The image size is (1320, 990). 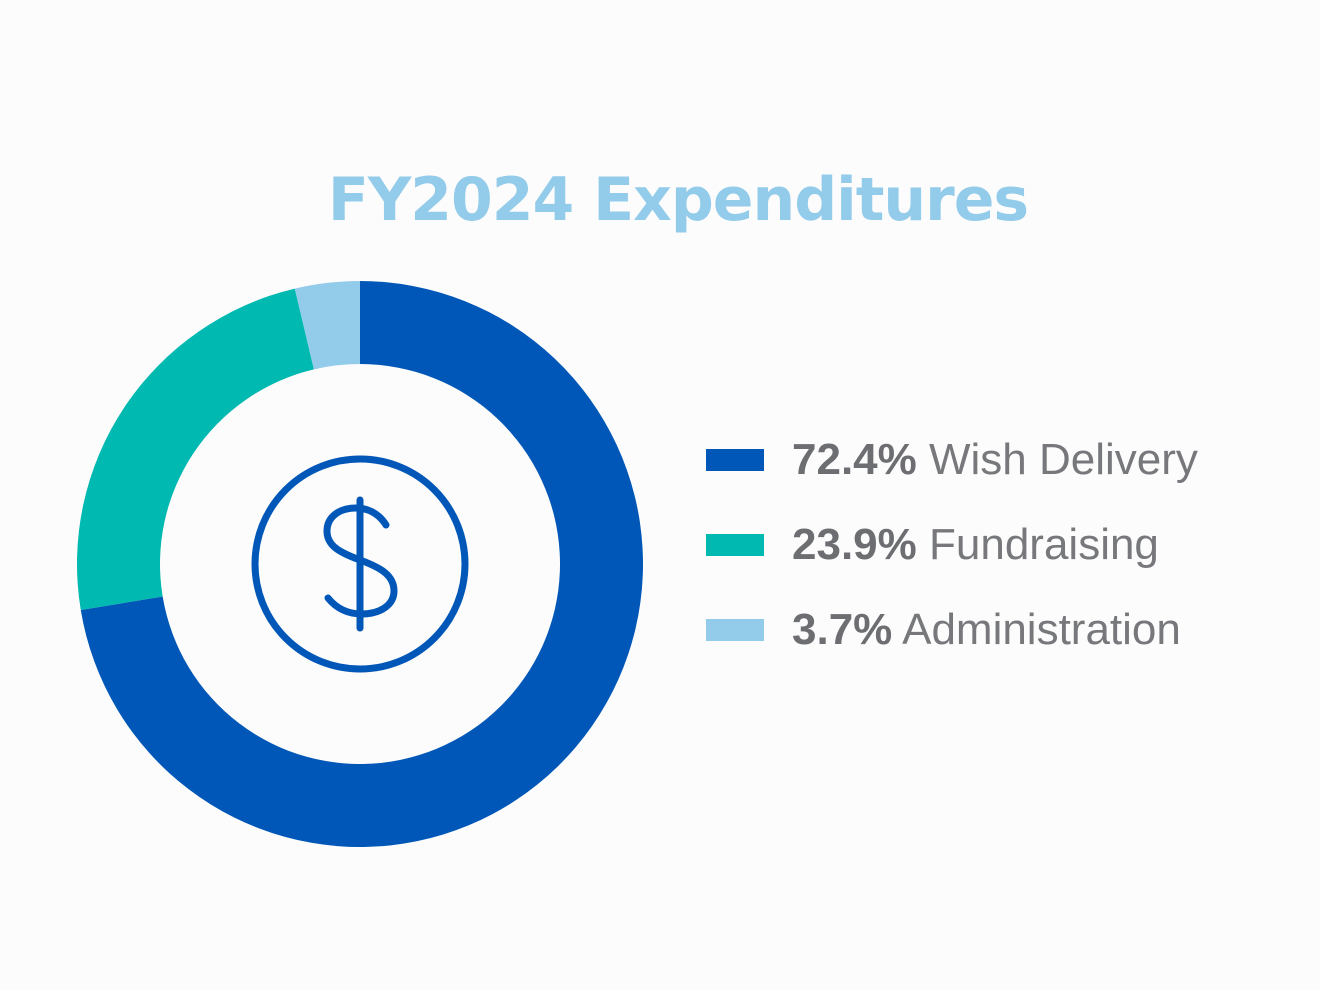 I want to click on legend-label: Fundraising, so click(x=1044, y=544).